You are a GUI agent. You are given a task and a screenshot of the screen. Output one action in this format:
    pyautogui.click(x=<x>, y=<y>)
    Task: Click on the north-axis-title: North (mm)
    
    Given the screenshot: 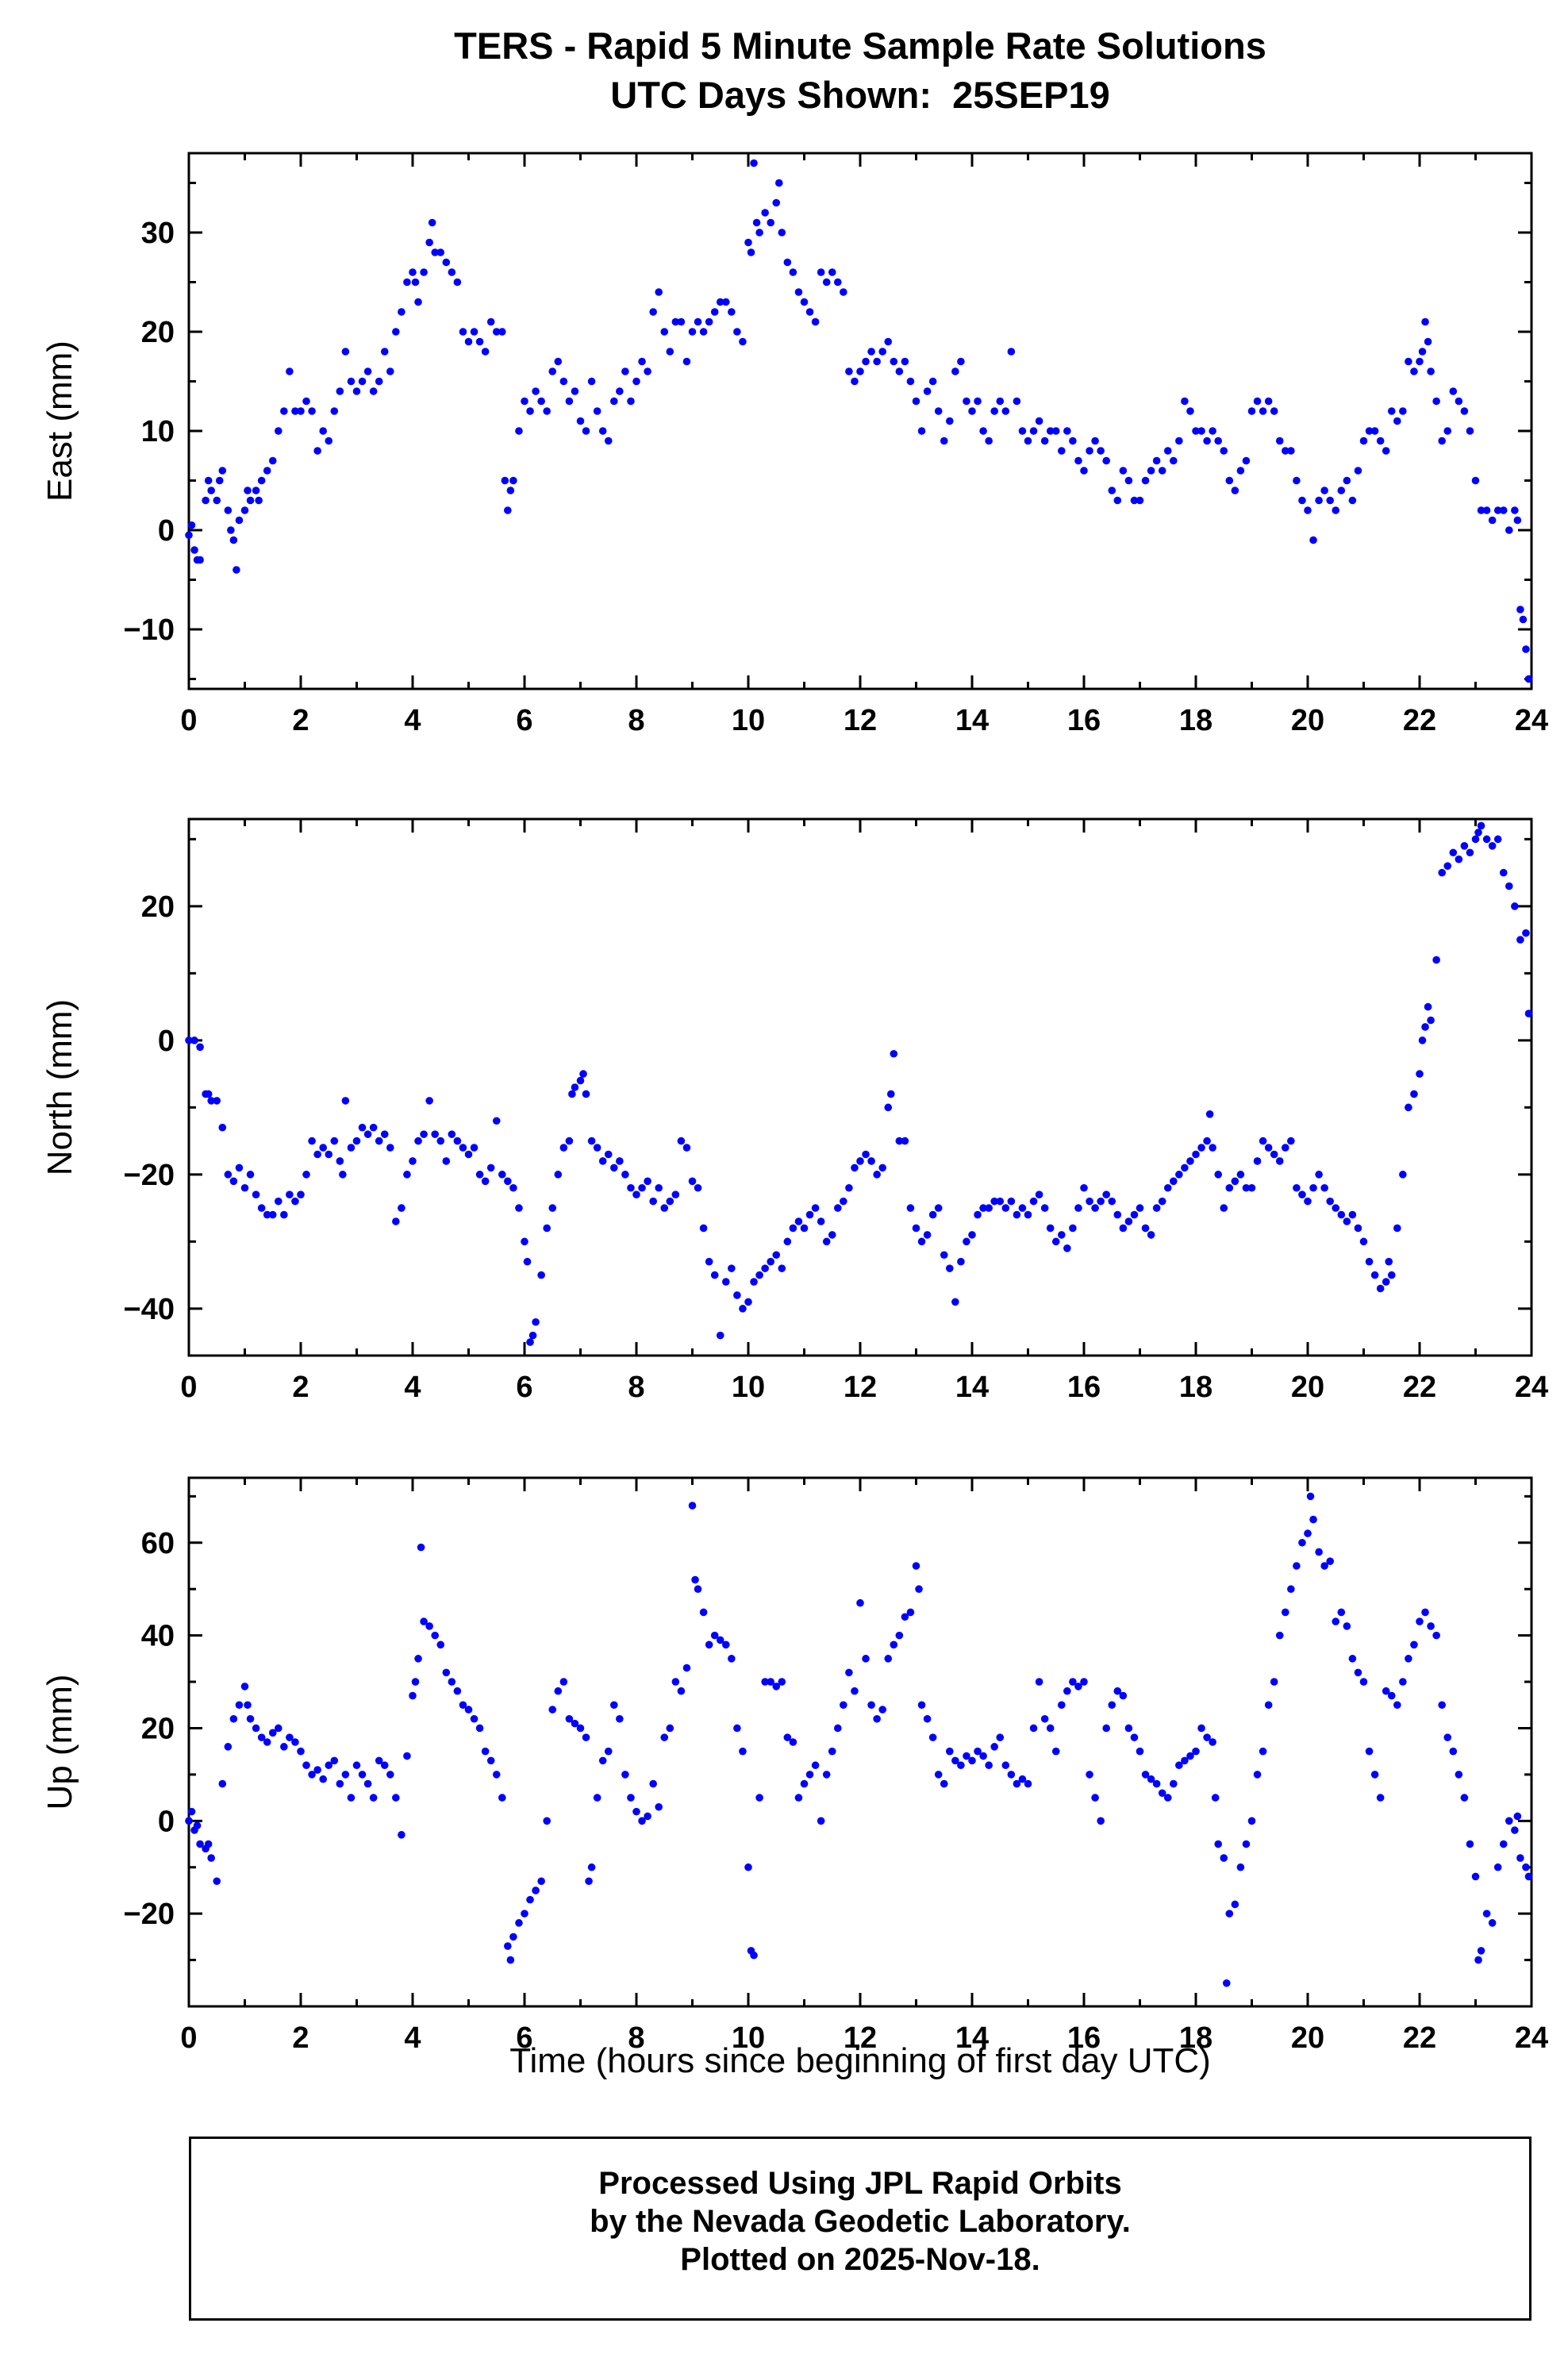 What is the action you would take?
    pyautogui.click(x=59, y=1087)
    